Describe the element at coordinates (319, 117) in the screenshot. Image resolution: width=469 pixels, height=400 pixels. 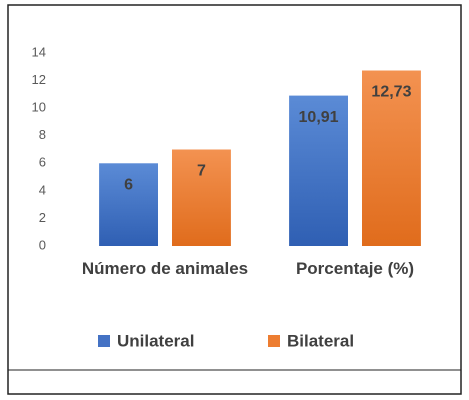
I see `data-label: 10,91` at that location.